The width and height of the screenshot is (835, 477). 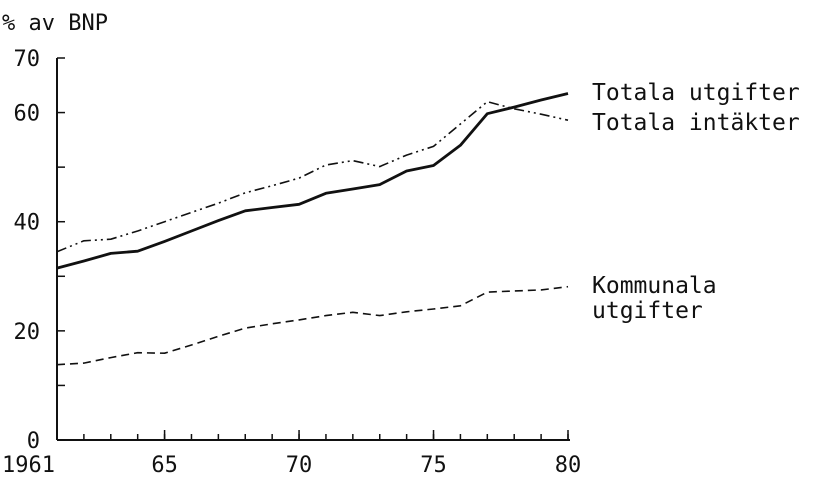 What do you see at coordinates (647, 311) in the screenshot?
I see `label-kommunala-line2: utgifter` at bounding box center [647, 311].